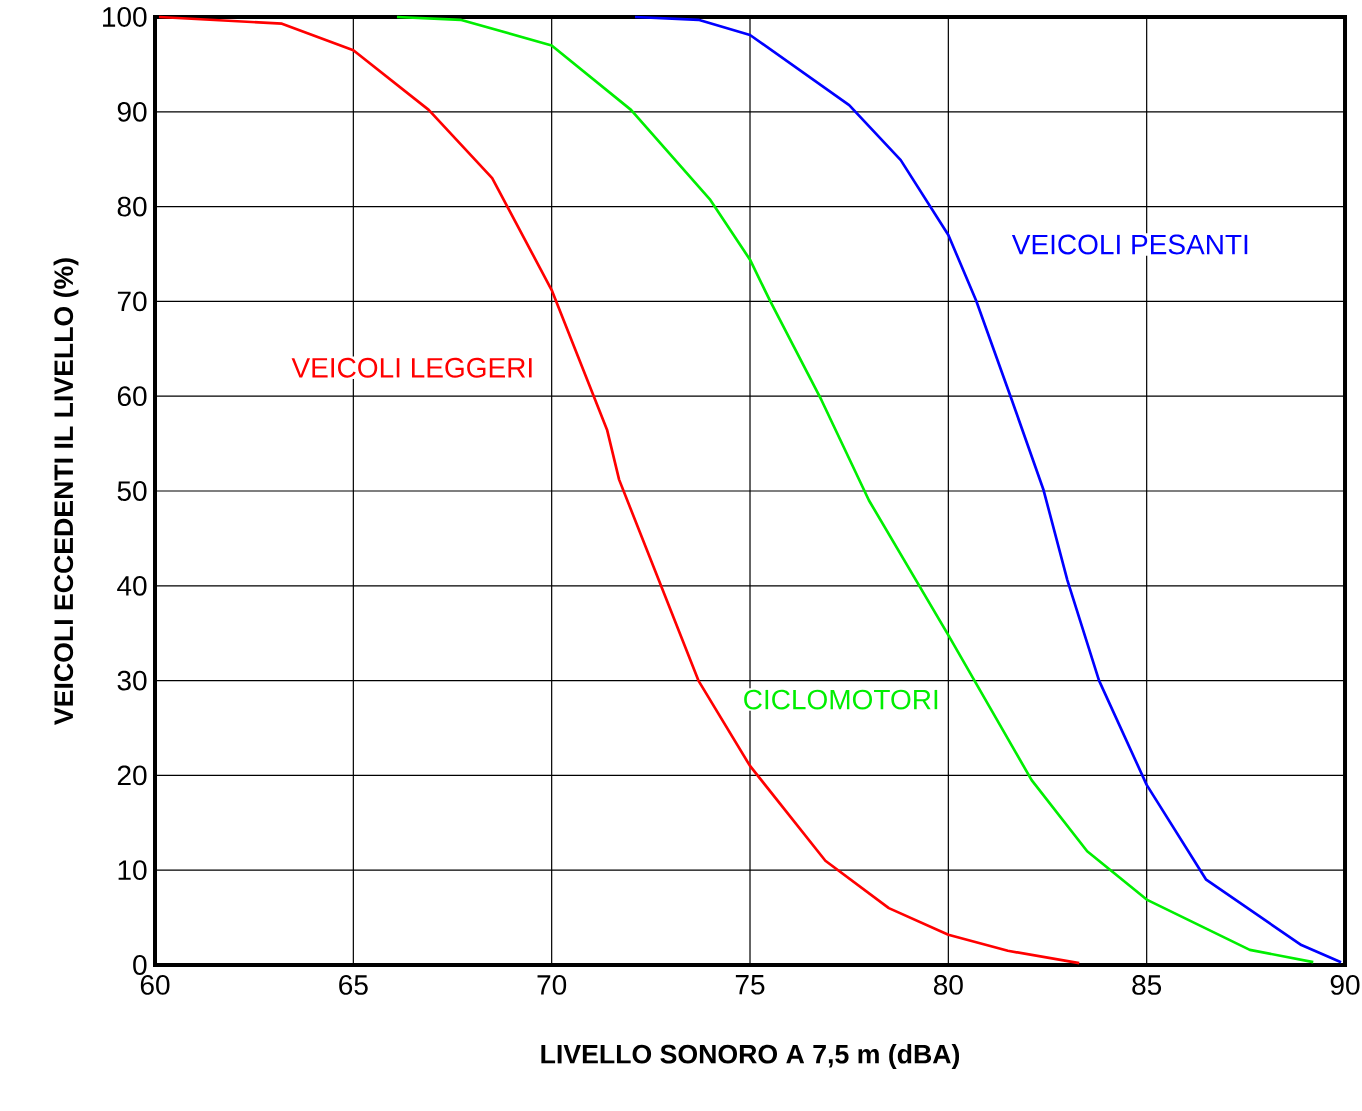 The image size is (1362, 1111). What do you see at coordinates (750, 985) in the screenshot?
I see `x-tick-label: 75` at bounding box center [750, 985].